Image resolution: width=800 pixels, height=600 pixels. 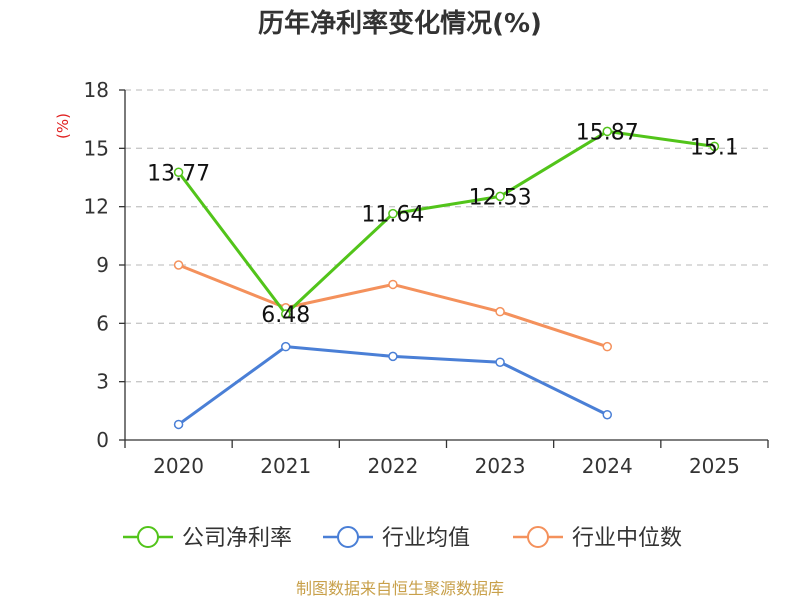 I want to click on data-source-note: 制图数据来自恒生聚源数据库, so click(x=400, y=588).